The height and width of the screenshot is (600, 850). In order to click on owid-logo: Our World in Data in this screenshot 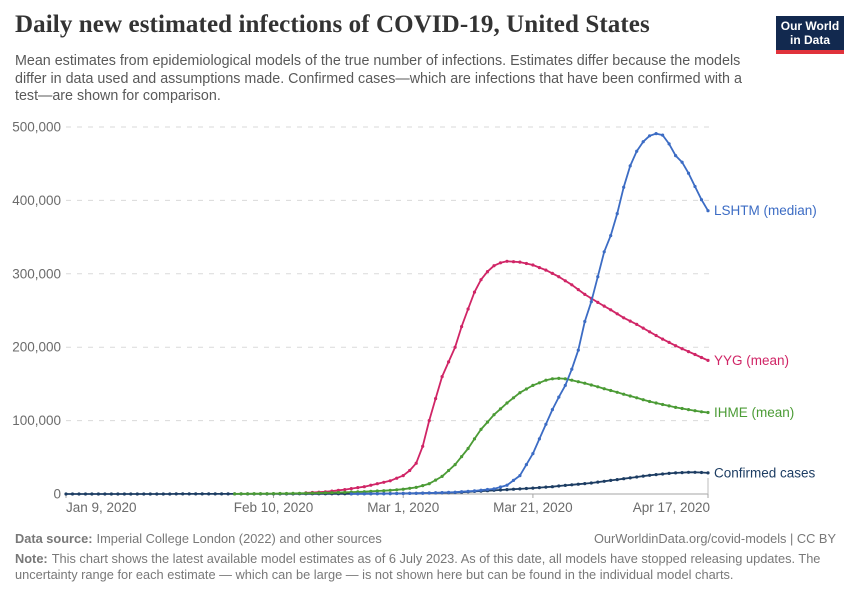, I will do `click(810, 35)`.